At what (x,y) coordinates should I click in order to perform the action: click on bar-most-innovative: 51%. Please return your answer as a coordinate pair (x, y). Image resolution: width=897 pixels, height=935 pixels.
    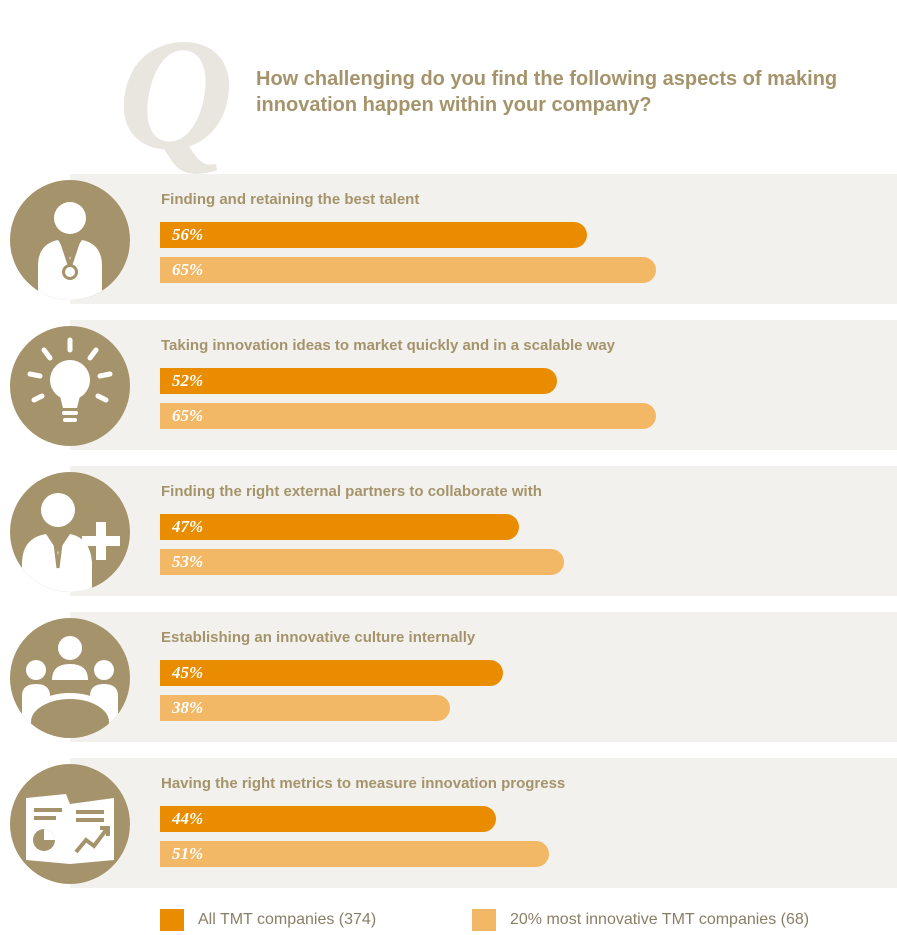
    Looking at the image, I should click on (354, 854).